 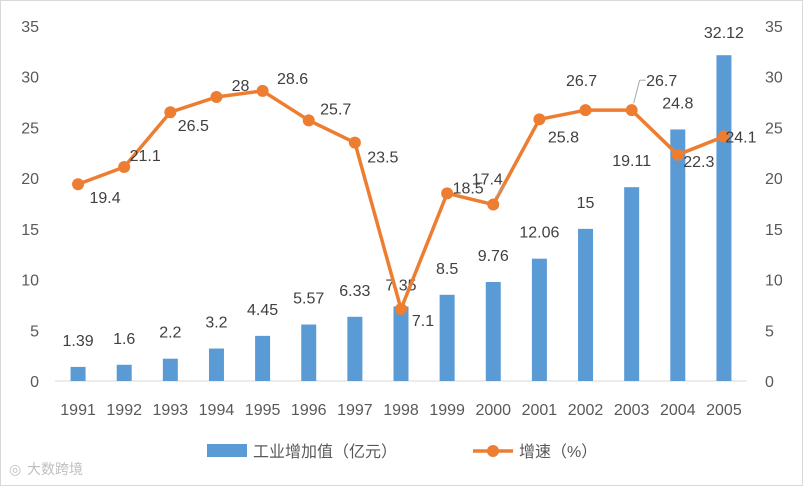 I want to click on left-tick-label: 5, so click(x=34, y=331).